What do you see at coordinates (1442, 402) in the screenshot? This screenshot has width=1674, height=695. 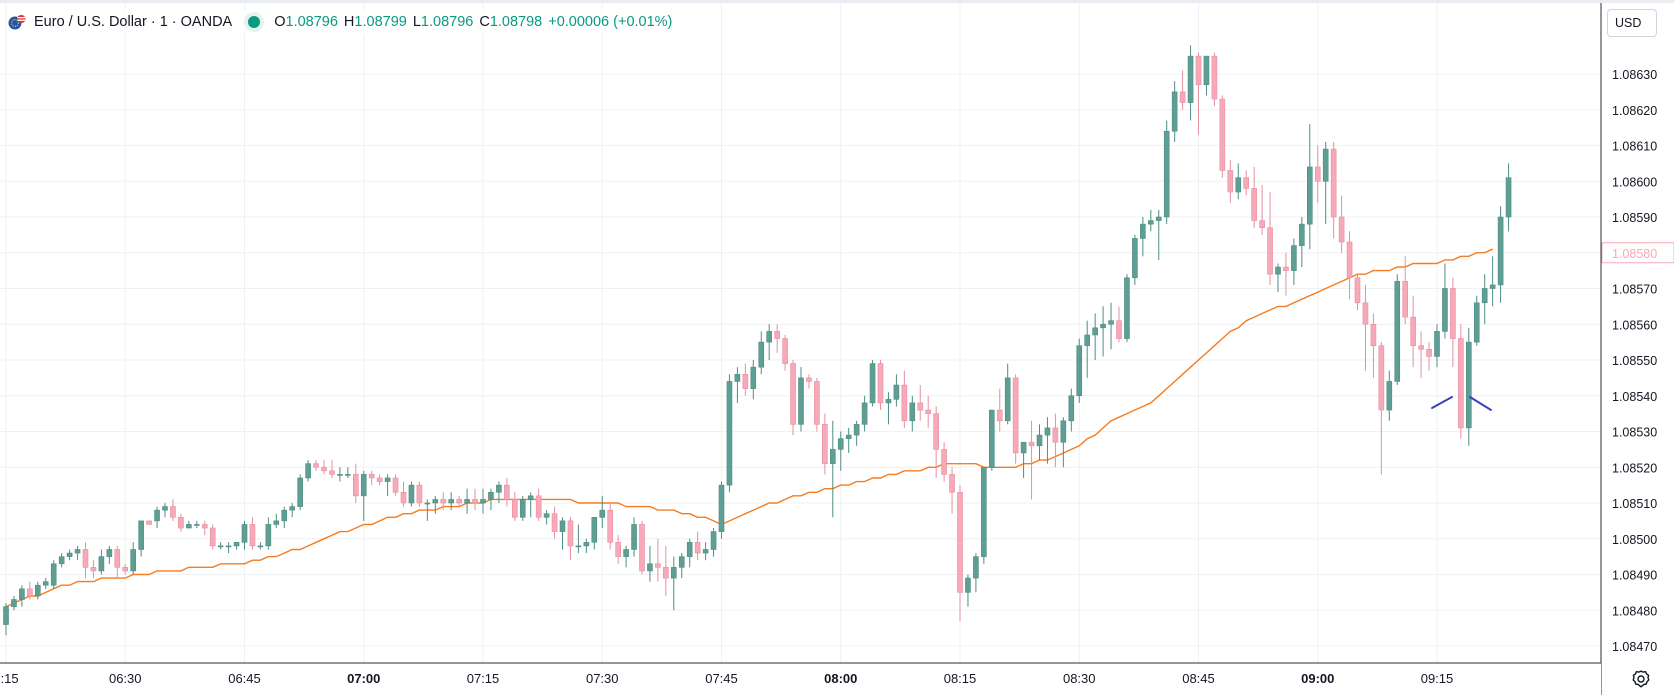 I see `annotation-stroke-left` at bounding box center [1442, 402].